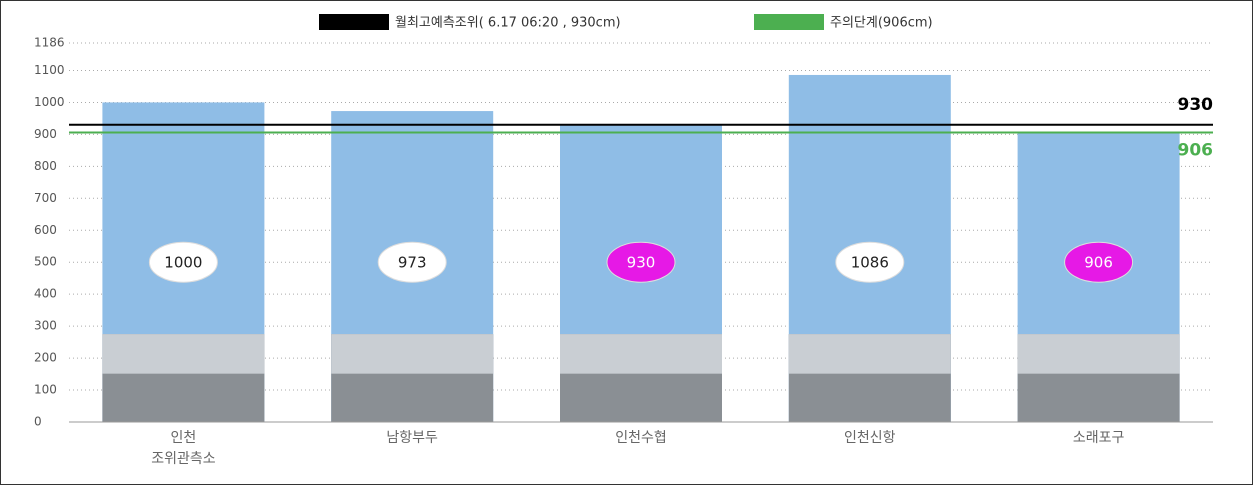  I want to click on x-tick-label: 인천수협, so click(641, 438).